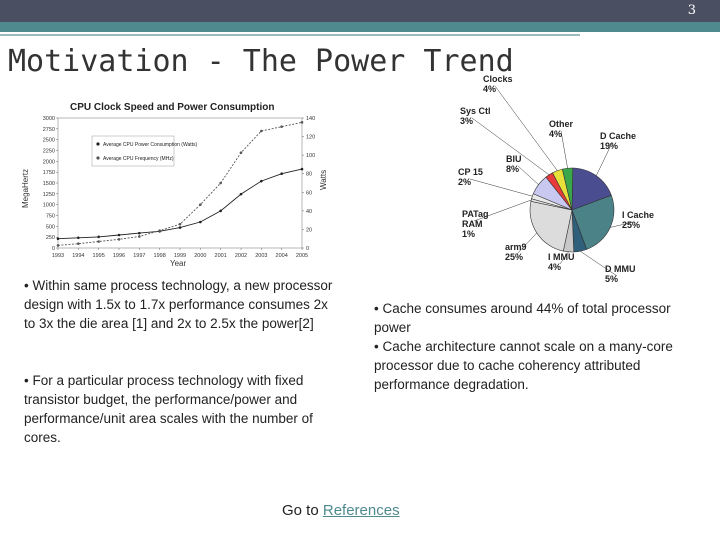 The width and height of the screenshot is (720, 540). I want to click on y-left-tick-label: 2250, so click(49, 152).